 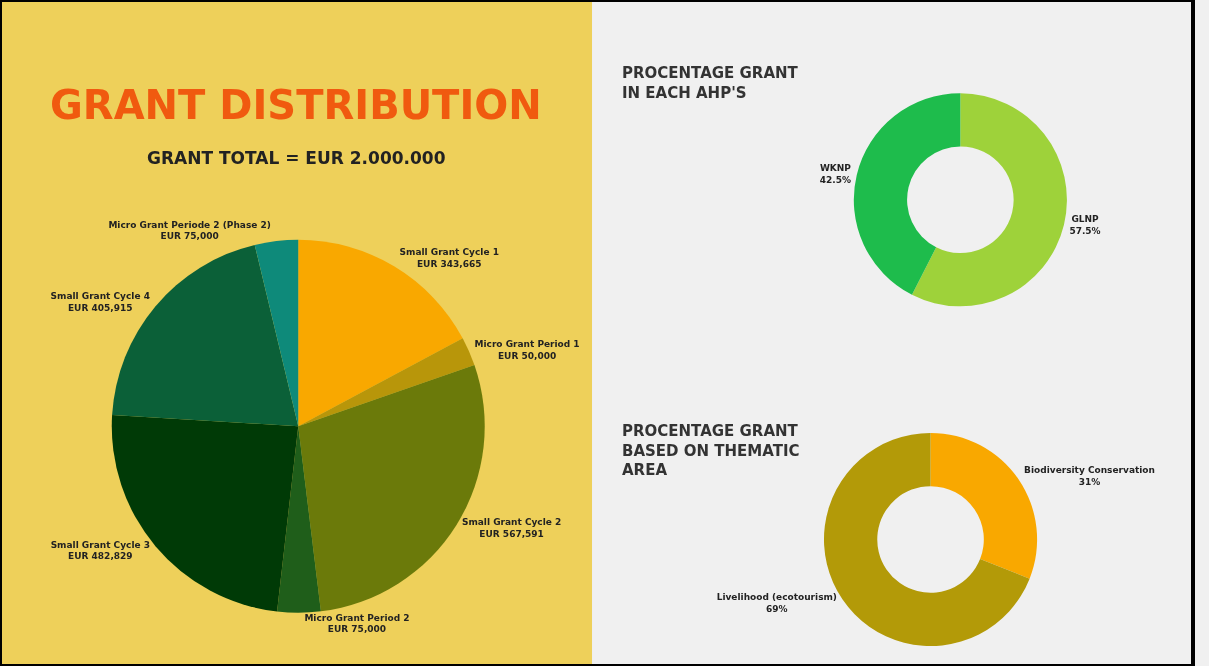 What do you see at coordinates (1085, 219) in the screenshot?
I see `slice-label: GLNP` at bounding box center [1085, 219].